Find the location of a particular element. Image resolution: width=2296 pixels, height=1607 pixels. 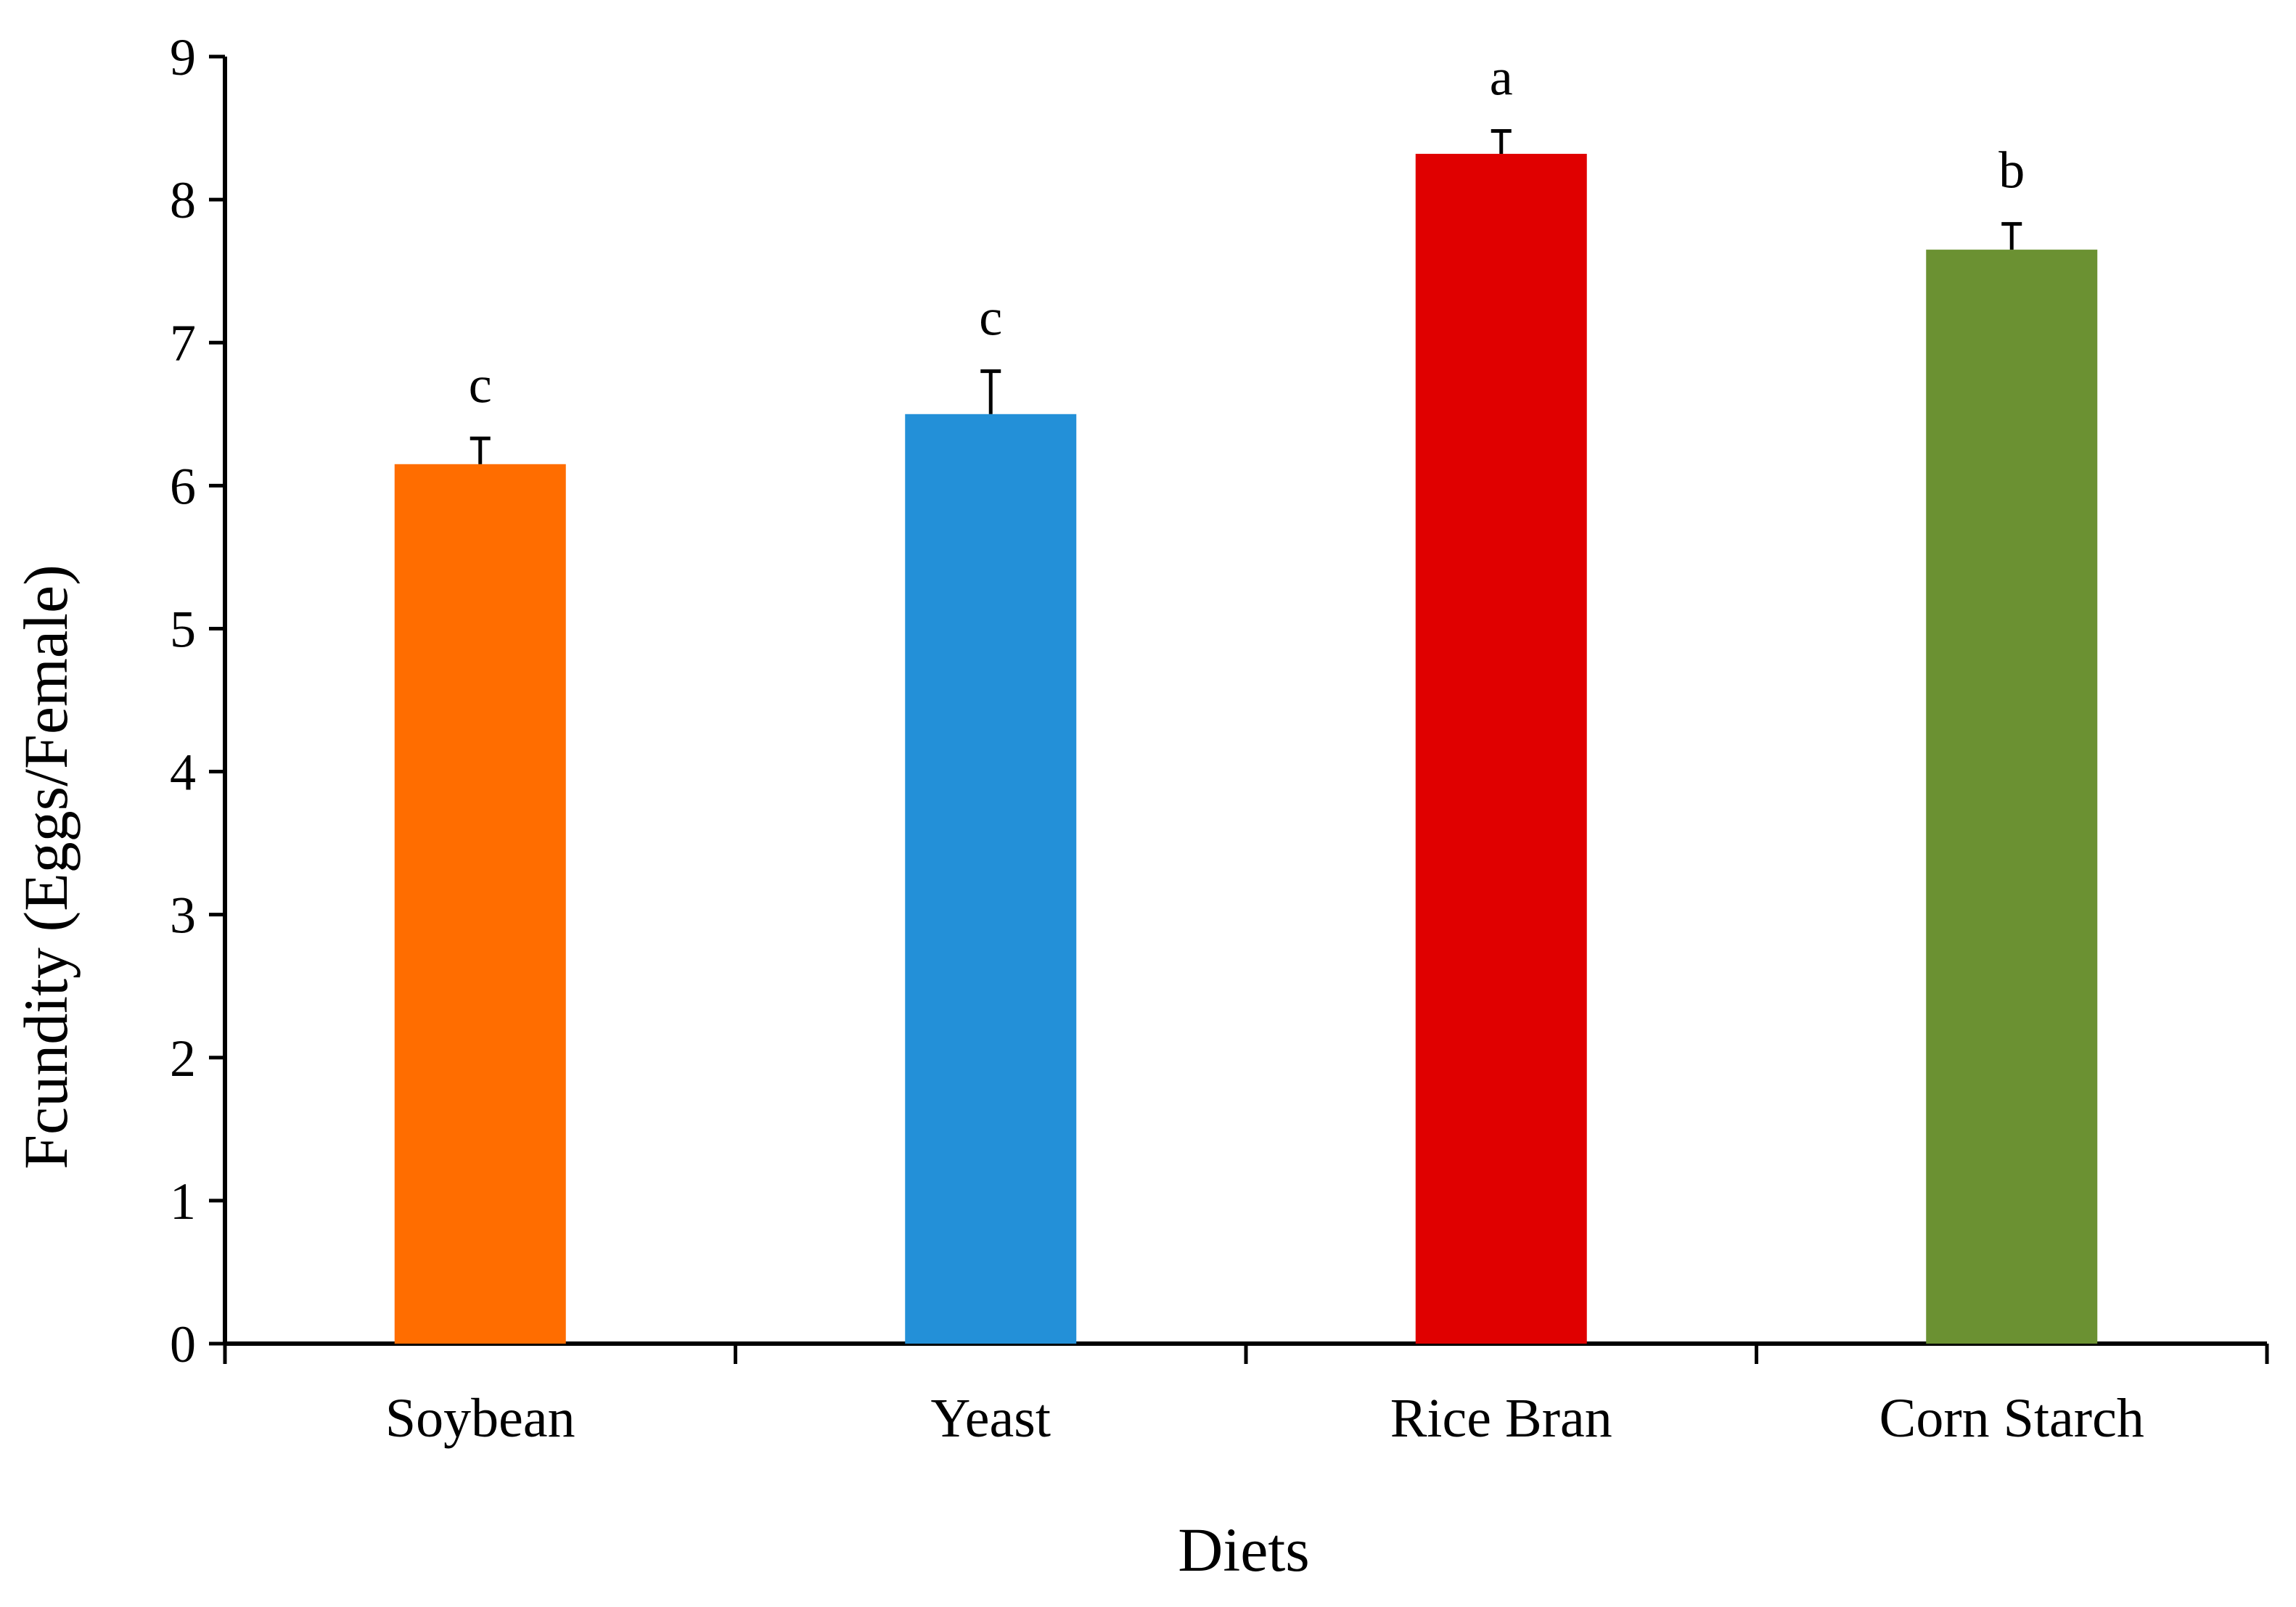

significance-letter: a is located at coordinates (1501, 77).